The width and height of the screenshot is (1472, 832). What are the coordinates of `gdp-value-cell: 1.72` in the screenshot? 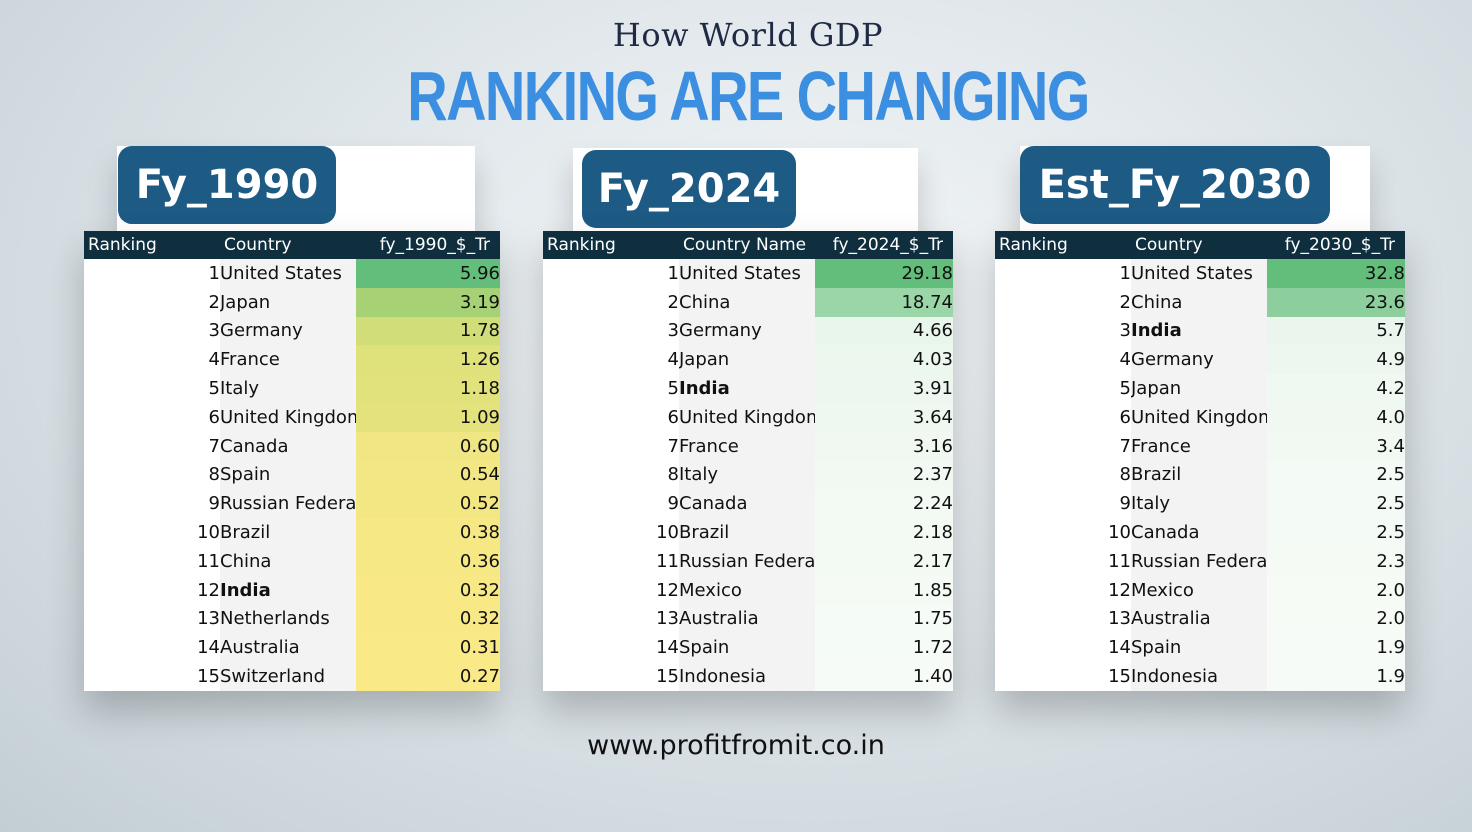 It's located at (884, 648).